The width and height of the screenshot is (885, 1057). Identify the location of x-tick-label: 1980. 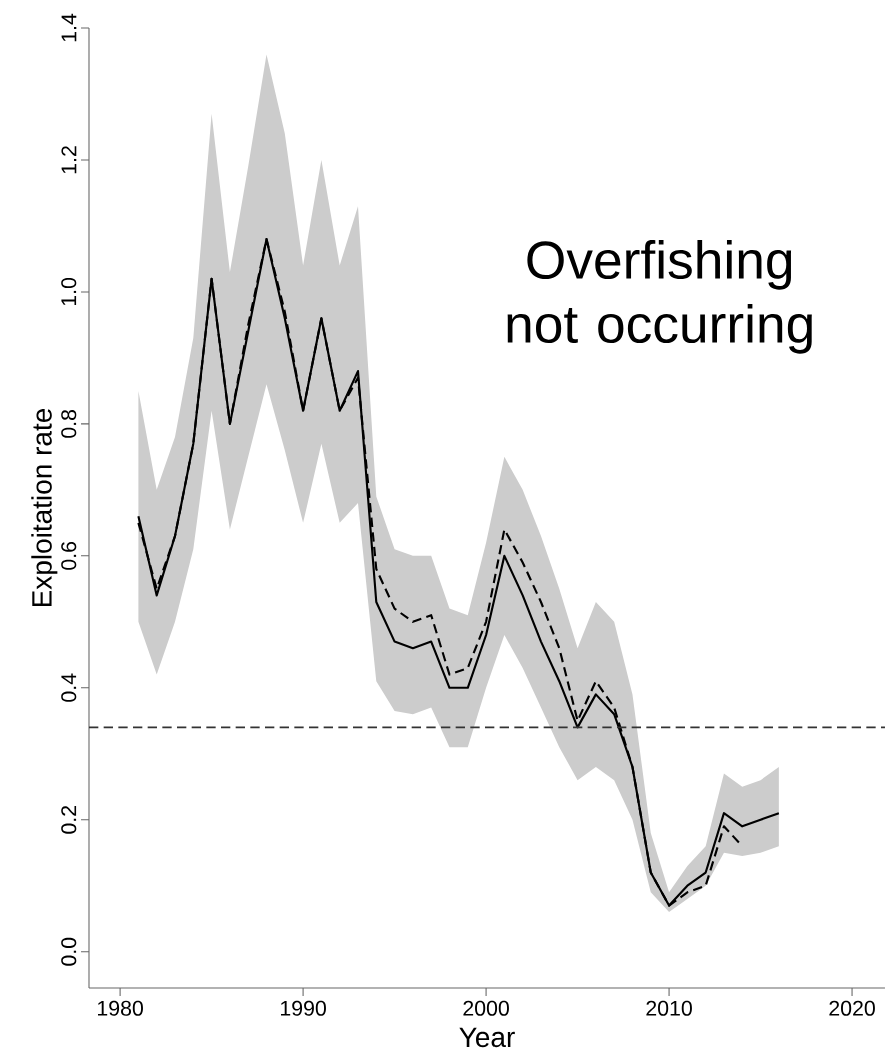
(120, 1008).